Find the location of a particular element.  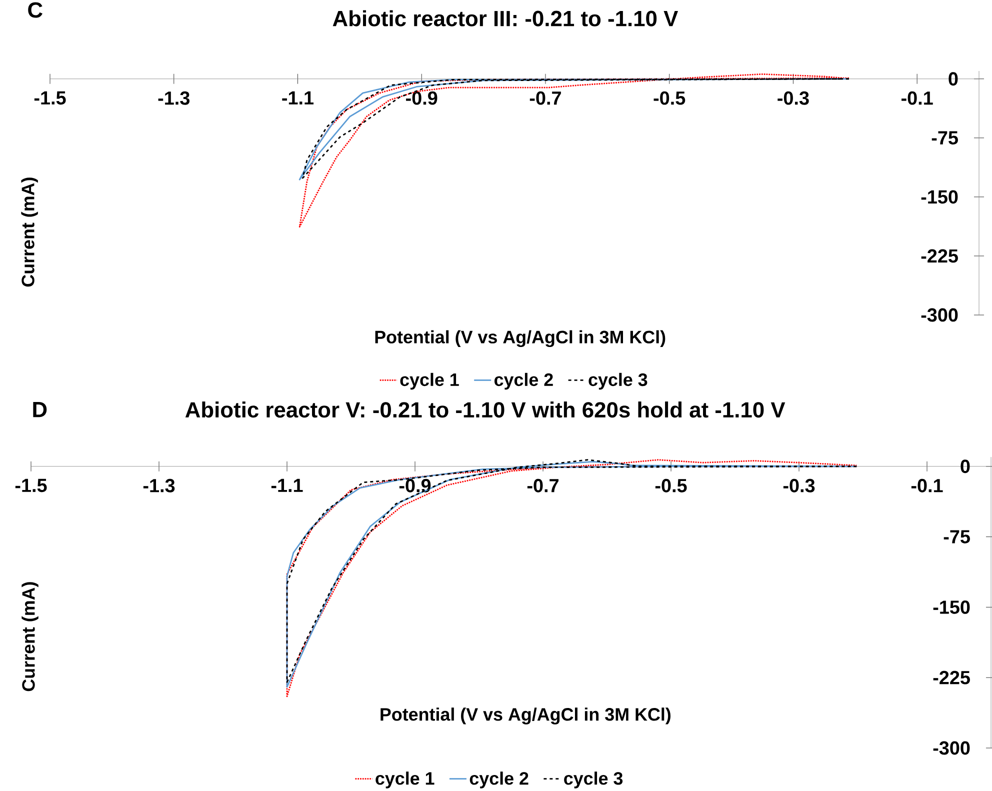

text: D is located at coordinates (40, 410).